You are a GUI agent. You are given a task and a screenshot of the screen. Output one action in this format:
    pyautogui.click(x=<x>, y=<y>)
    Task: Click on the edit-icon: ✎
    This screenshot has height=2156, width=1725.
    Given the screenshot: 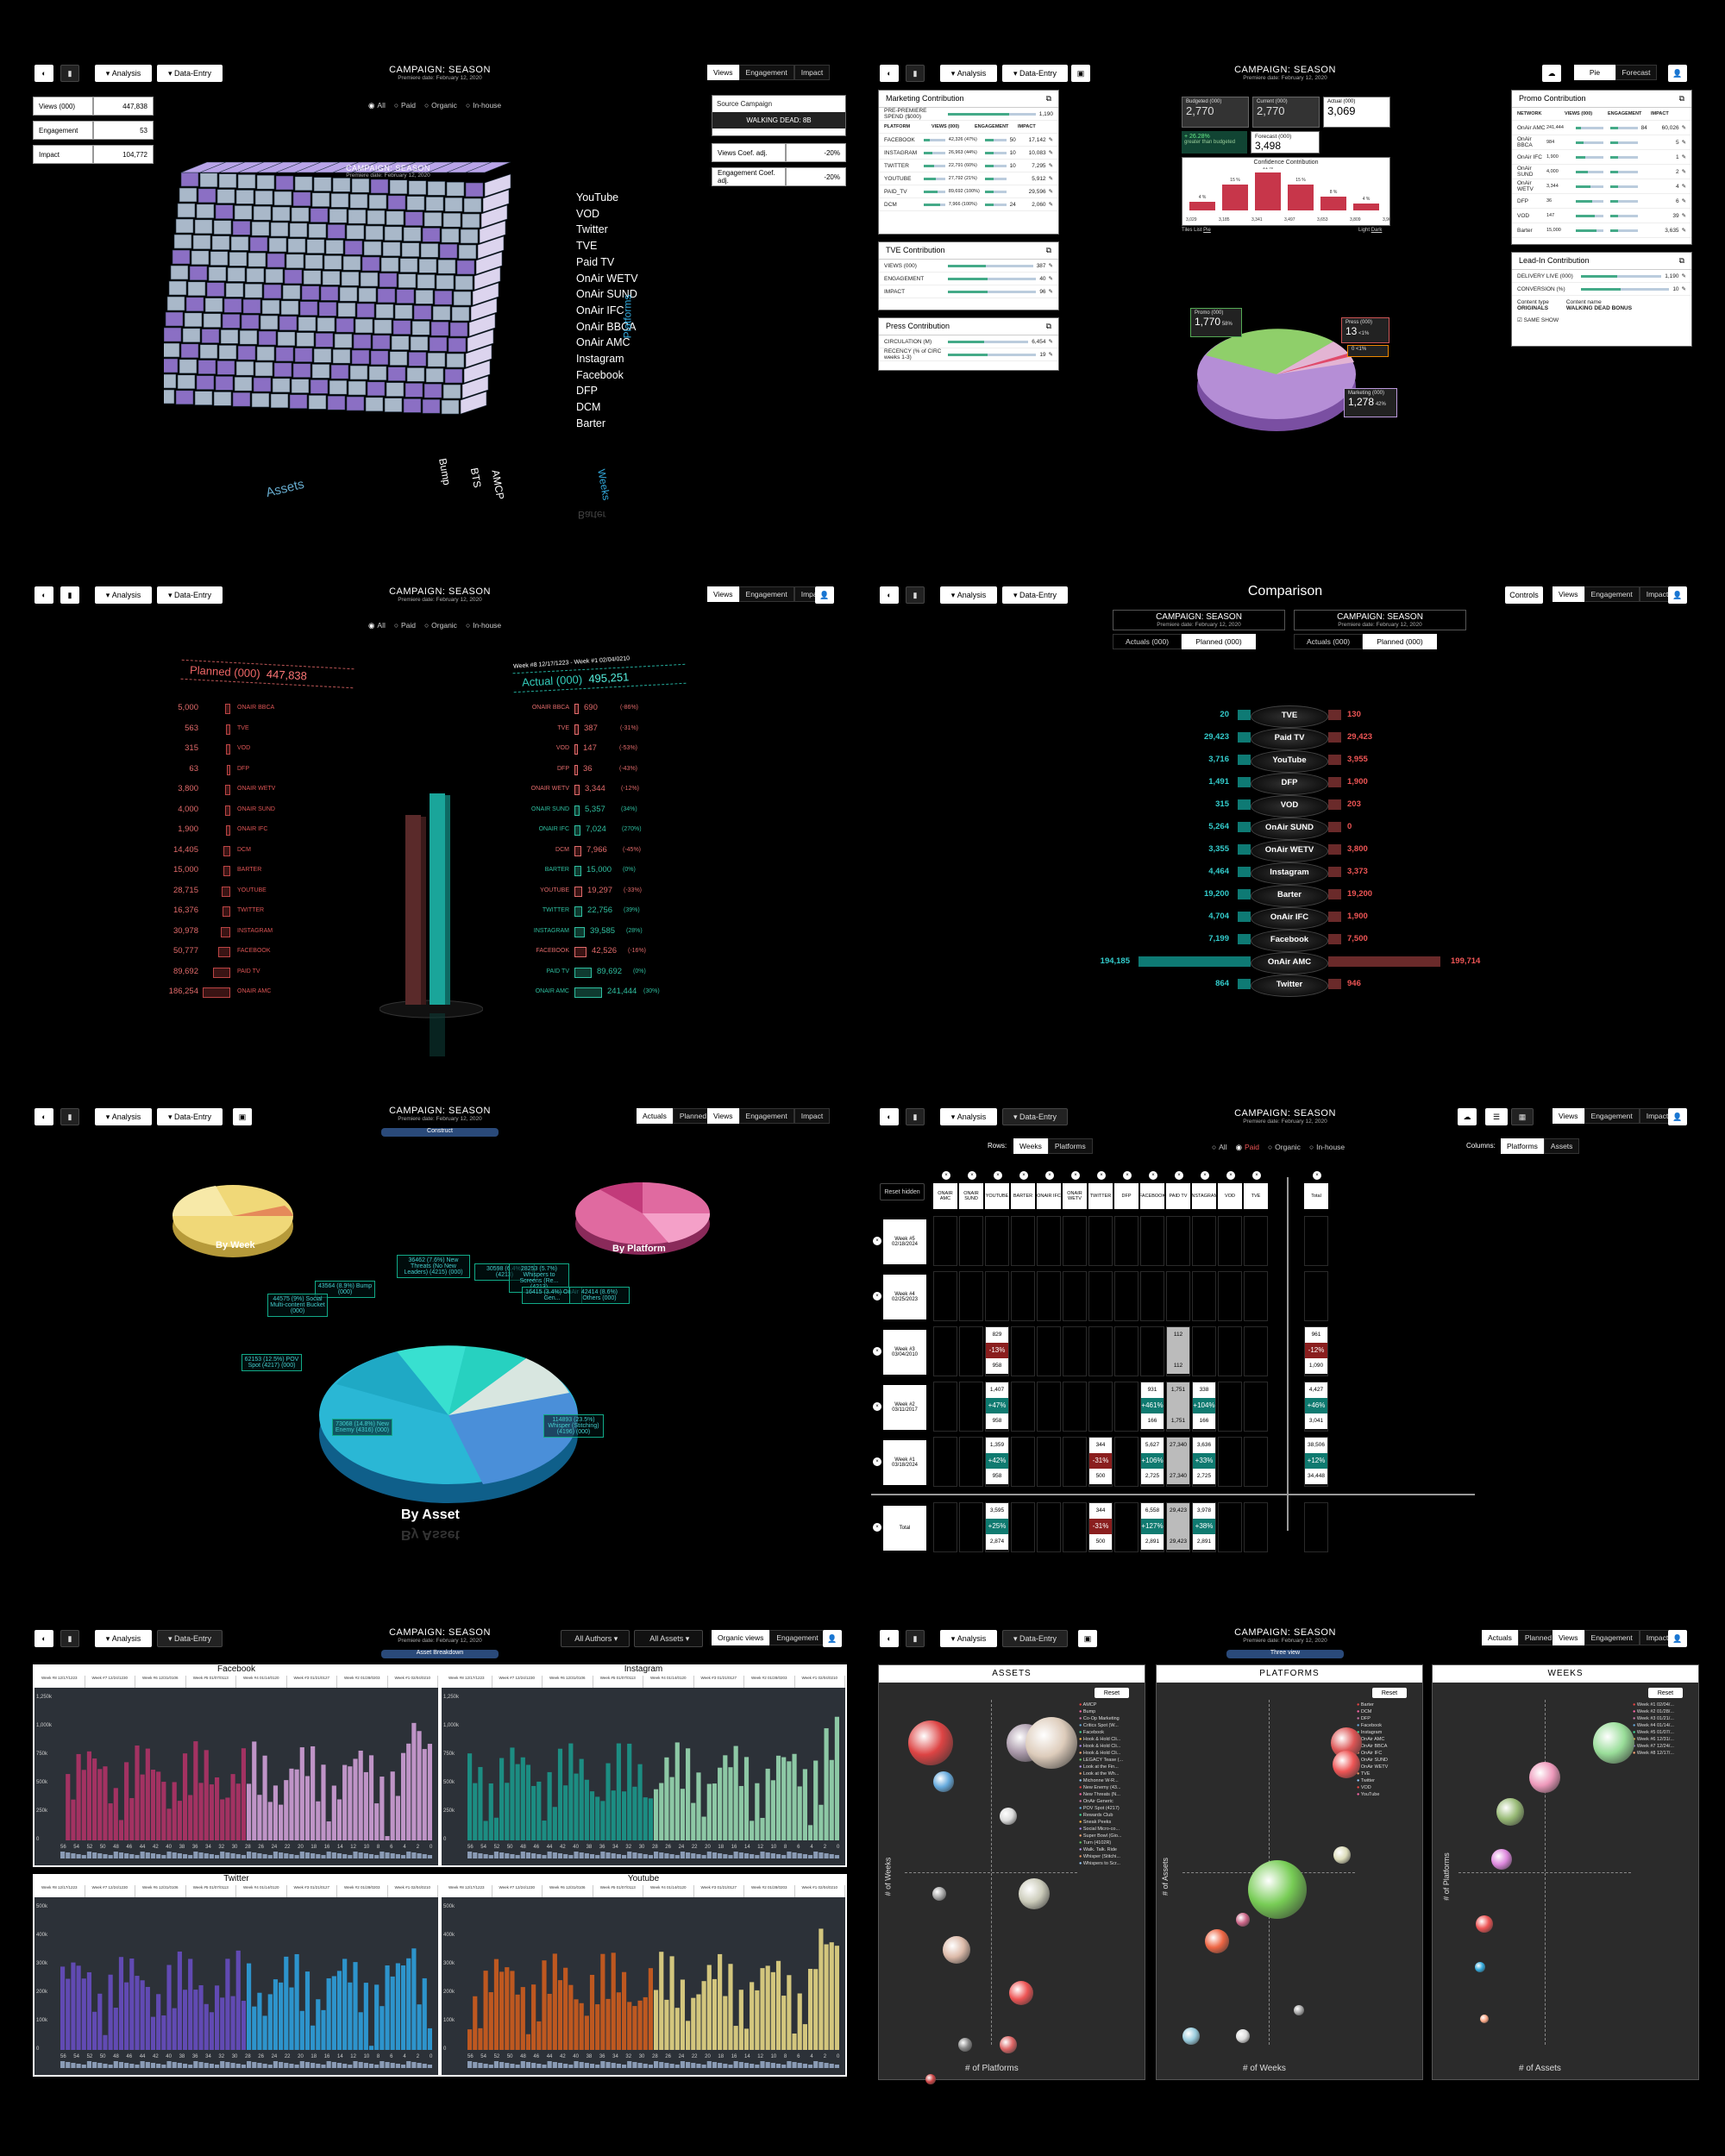 What is the action you would take?
    pyautogui.click(x=1051, y=355)
    